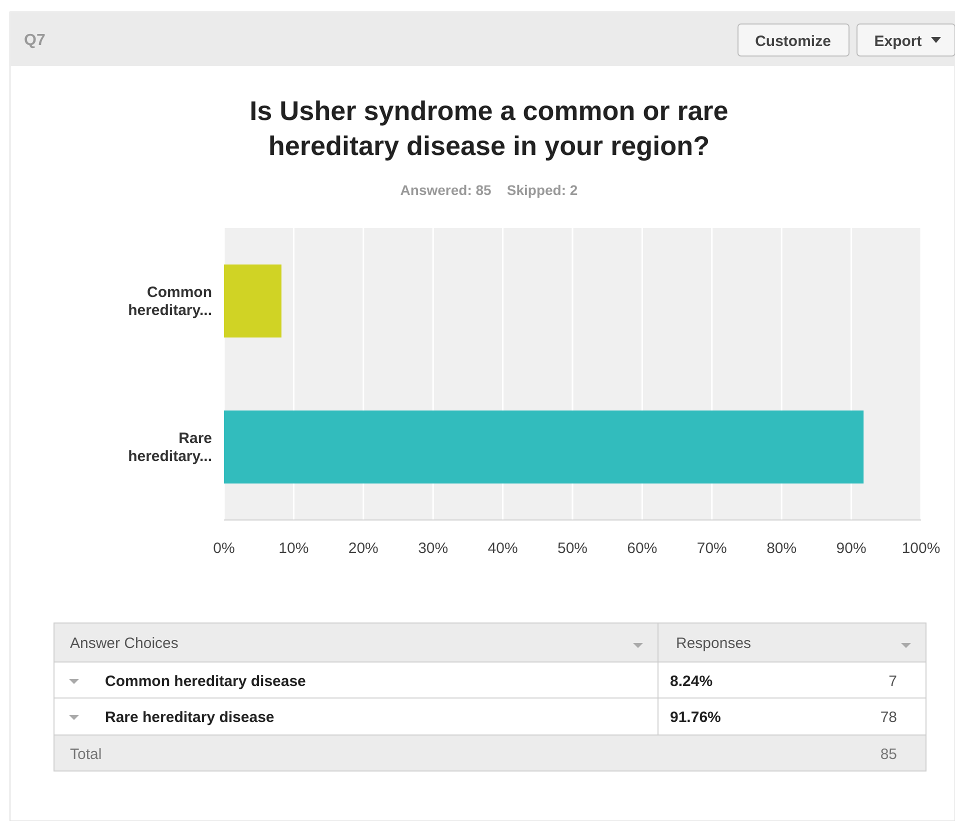  What do you see at coordinates (711, 548) in the screenshot?
I see `x-tick-label: 70%` at bounding box center [711, 548].